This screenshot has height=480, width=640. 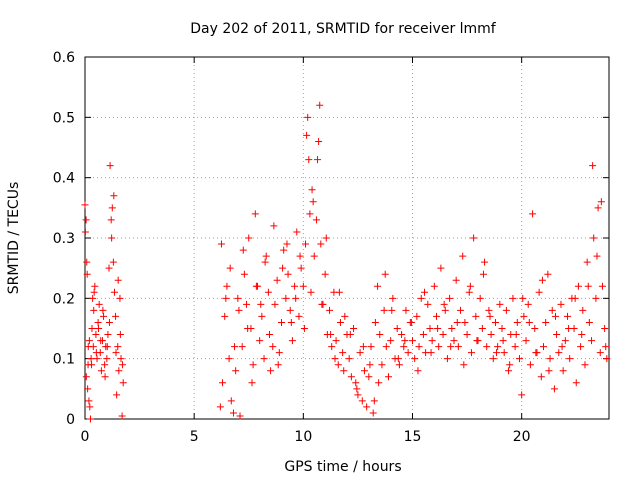 What do you see at coordinates (522, 437) in the screenshot?
I see `x-tick-label: 20` at bounding box center [522, 437].